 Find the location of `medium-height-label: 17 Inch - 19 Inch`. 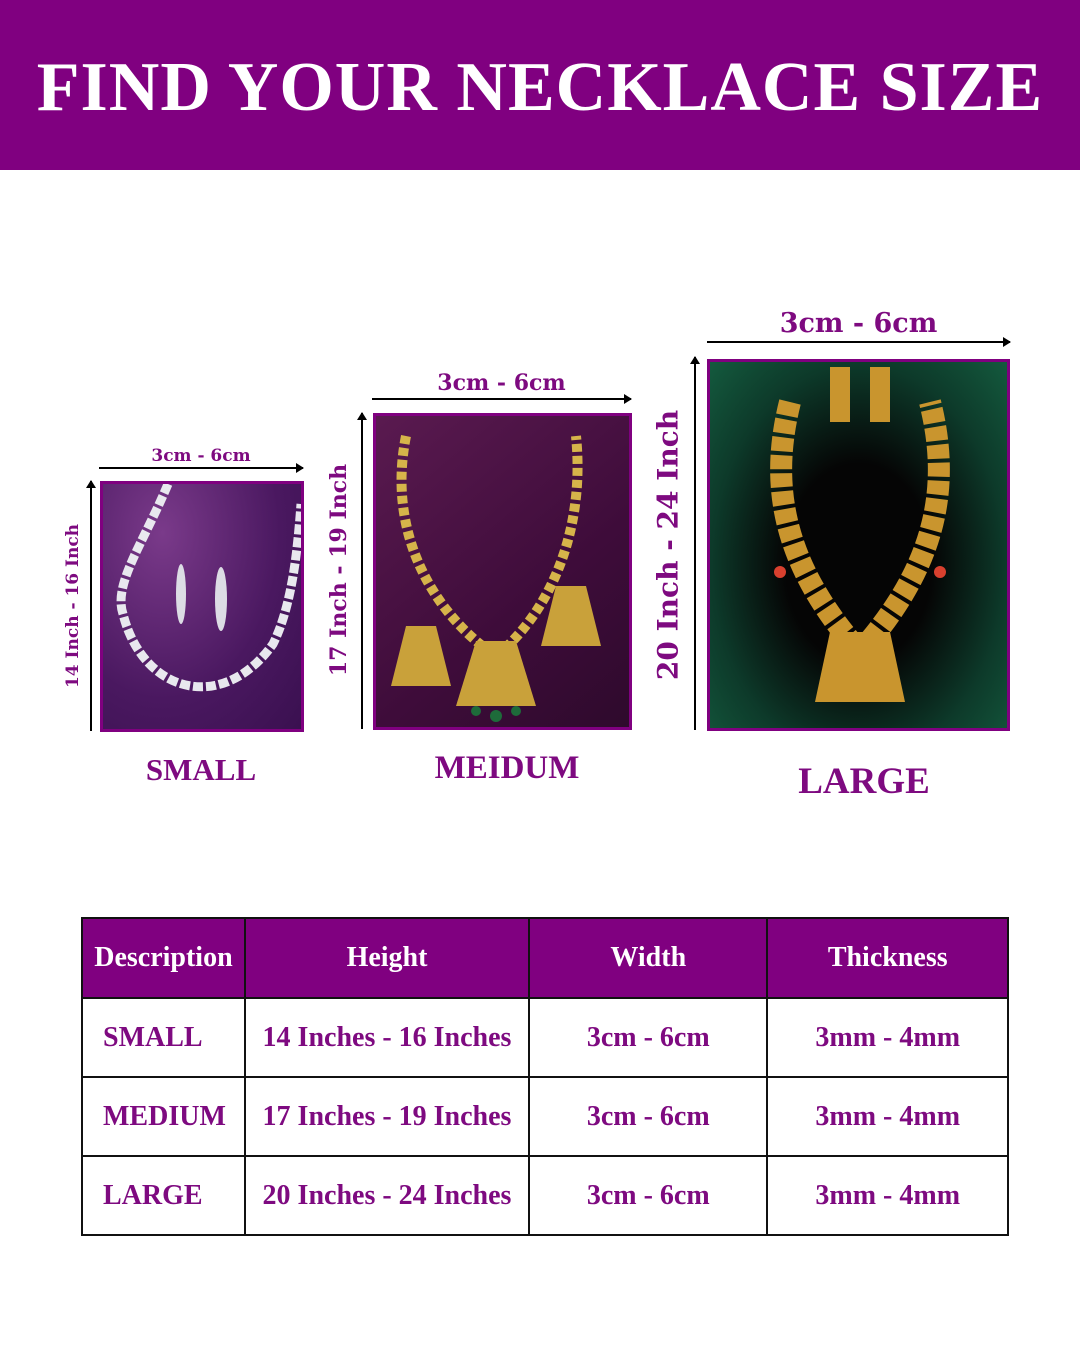

medium-height-label: 17 Inch - 19 Inch is located at coordinates (339, 570).